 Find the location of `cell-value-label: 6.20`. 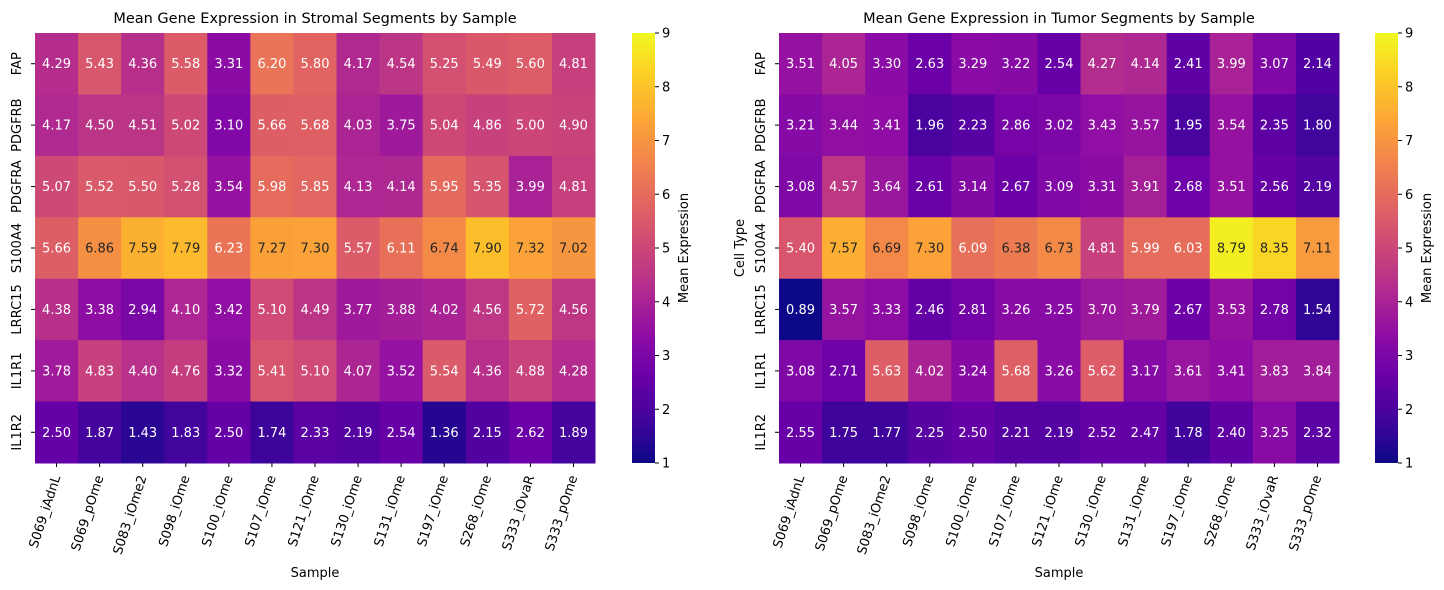

cell-value-label: 6.20 is located at coordinates (271, 64).